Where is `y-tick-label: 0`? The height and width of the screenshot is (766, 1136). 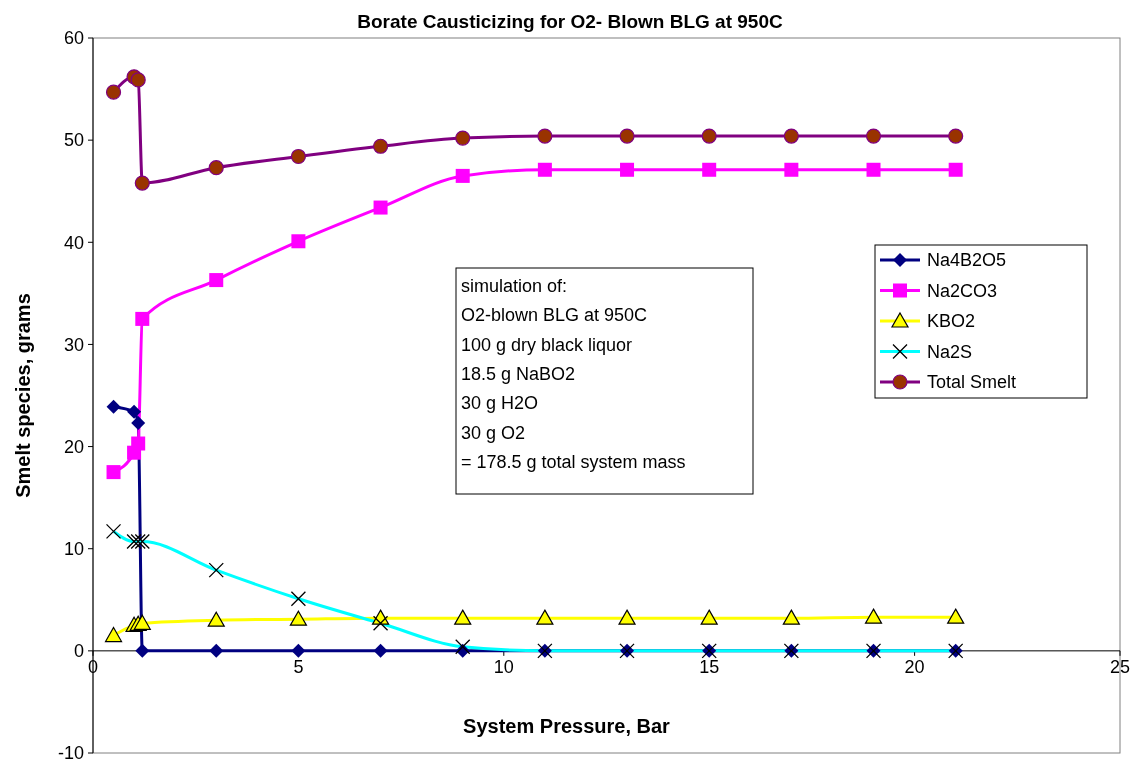
y-tick-label: 0 is located at coordinates (78, 651).